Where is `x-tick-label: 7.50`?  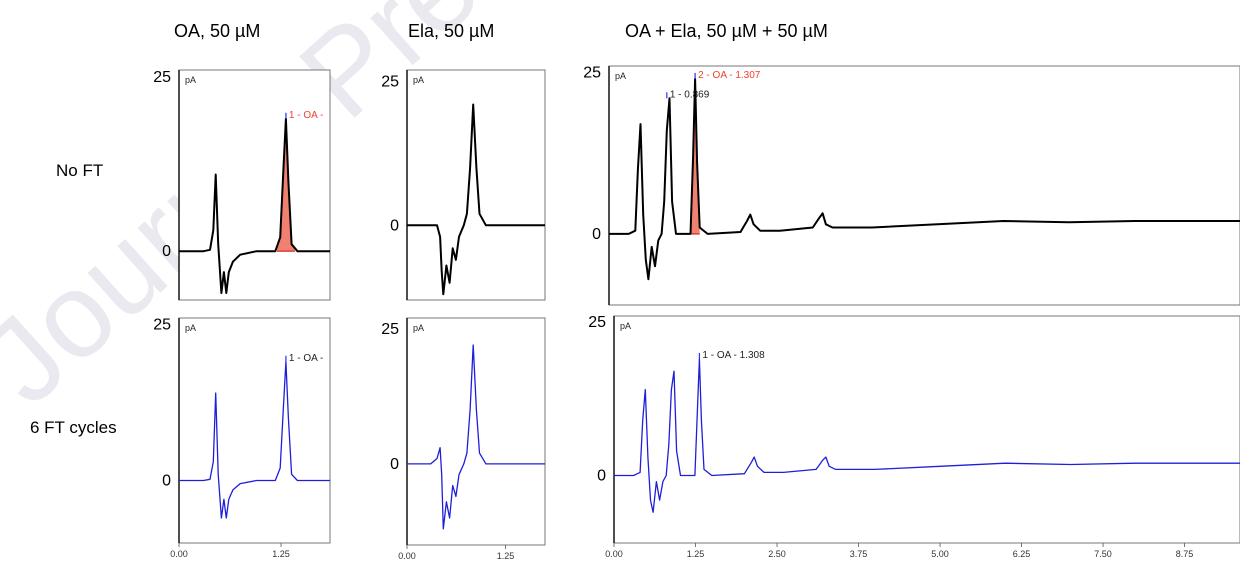 x-tick-label: 7.50 is located at coordinates (1103, 554).